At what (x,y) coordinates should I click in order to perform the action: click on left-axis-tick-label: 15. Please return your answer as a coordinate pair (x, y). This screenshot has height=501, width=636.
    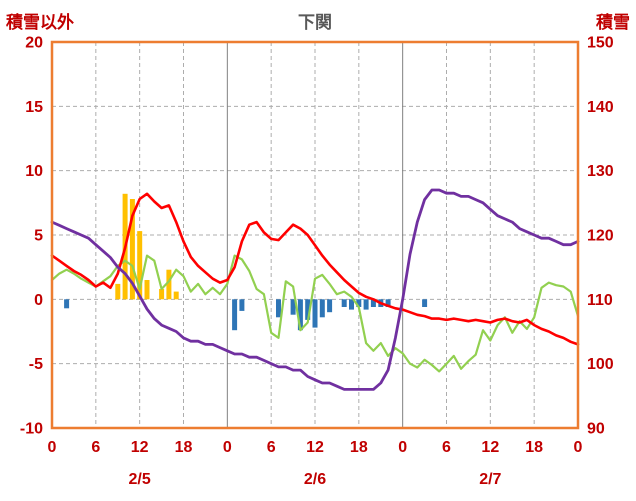
    Looking at the image, I should click on (34, 107).